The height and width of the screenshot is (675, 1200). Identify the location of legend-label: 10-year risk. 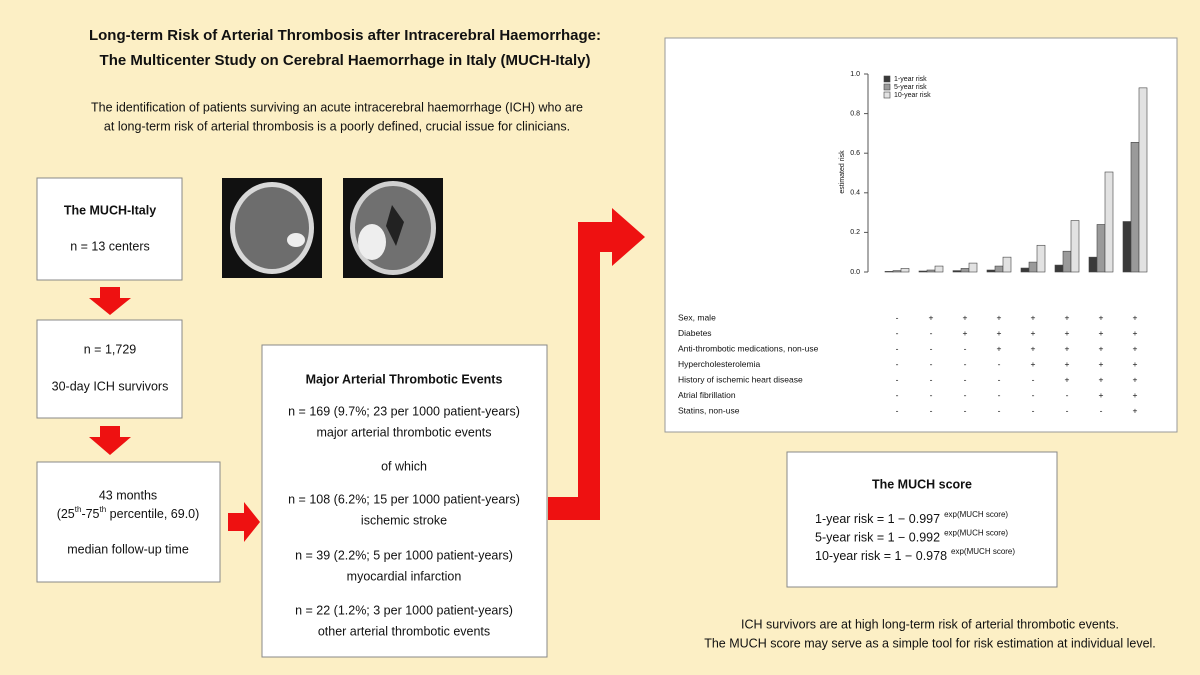
(912, 95).